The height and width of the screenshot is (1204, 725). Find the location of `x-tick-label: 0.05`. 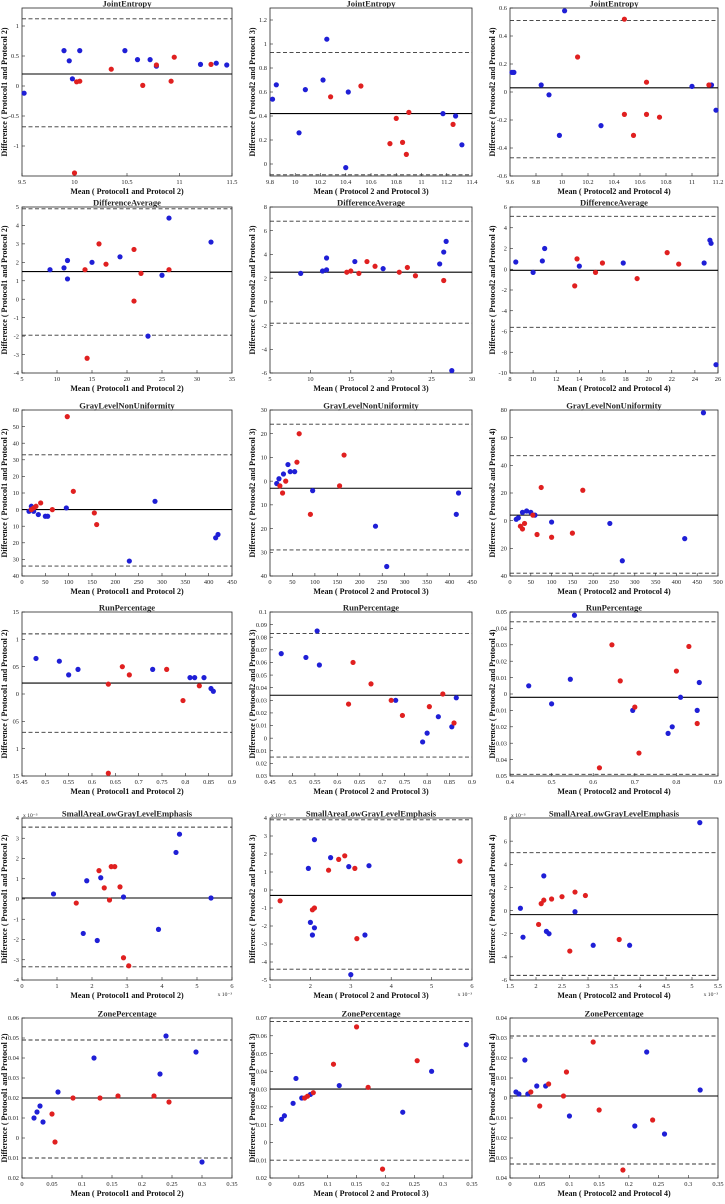

x-tick-label: 0.05 is located at coordinates (51, 1184).